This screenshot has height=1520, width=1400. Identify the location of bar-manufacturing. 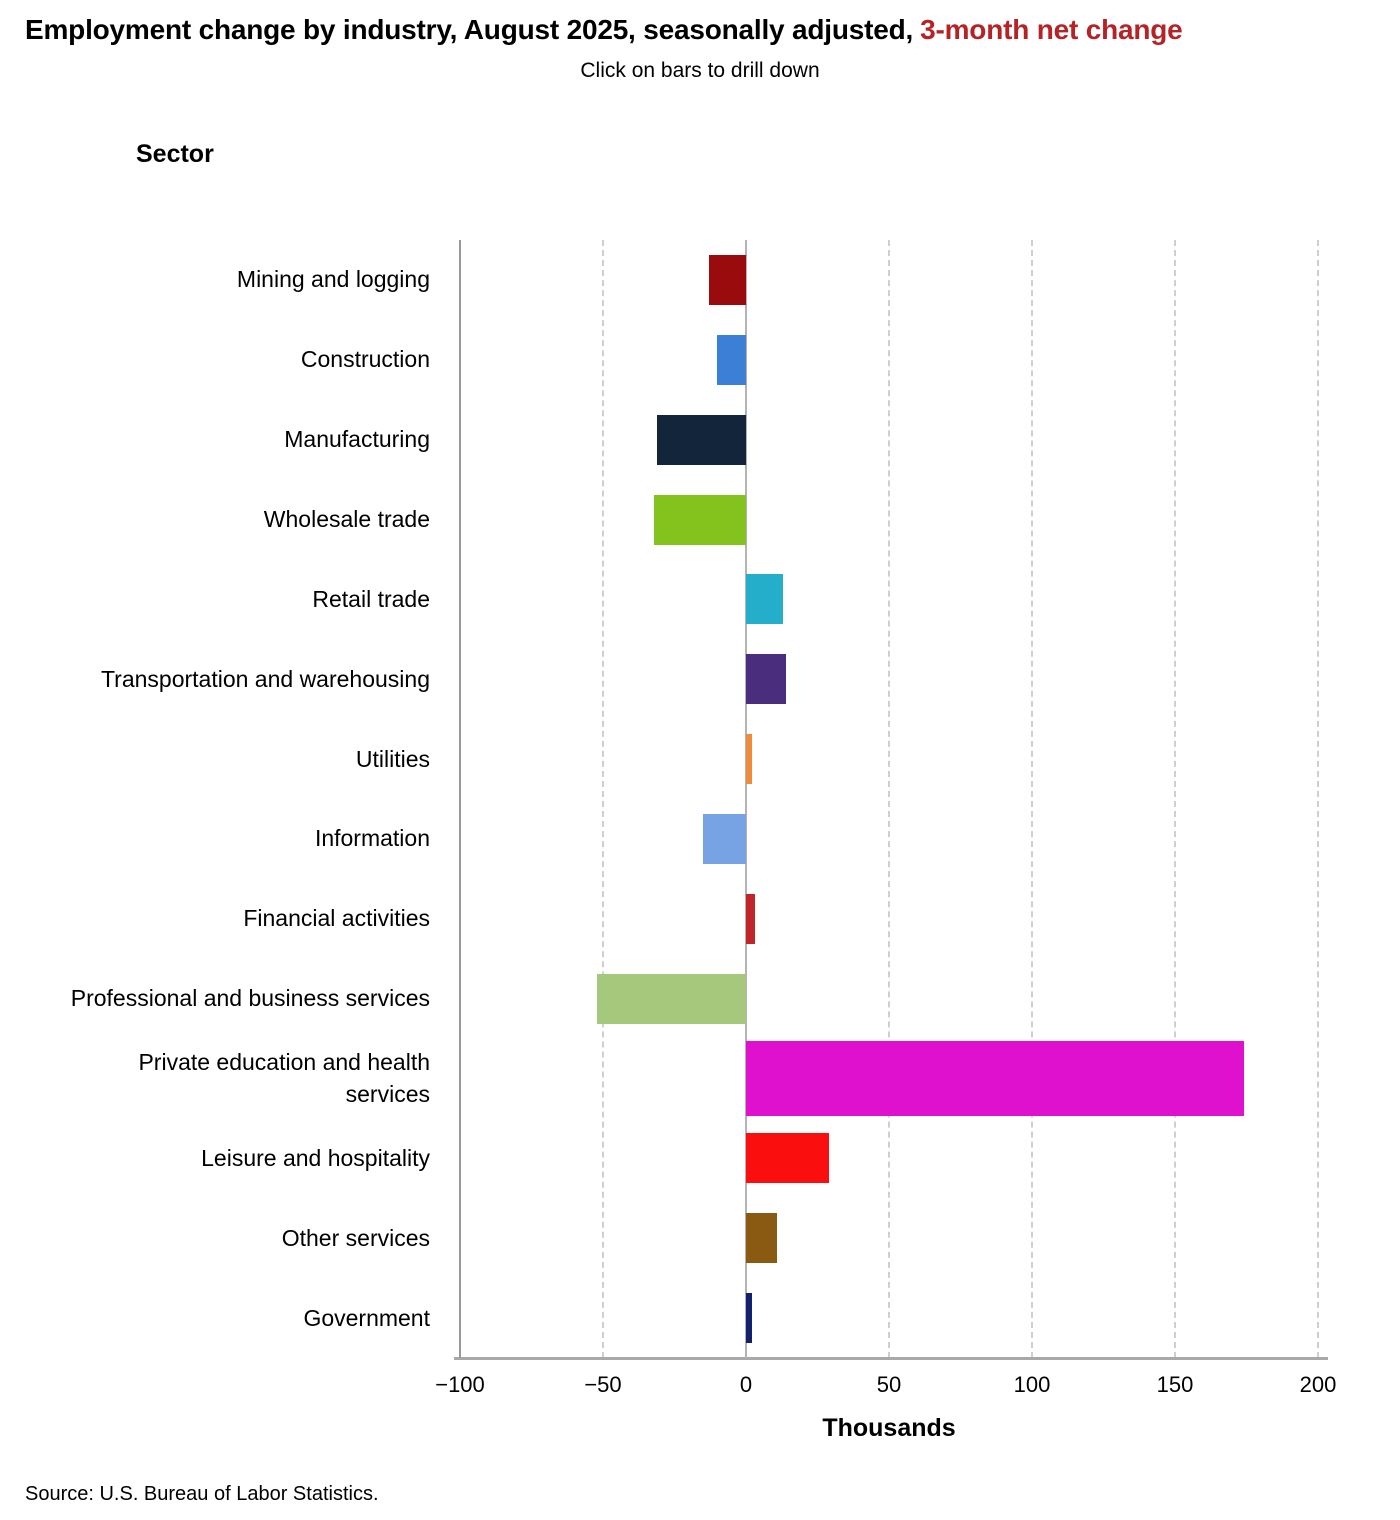
(701, 439).